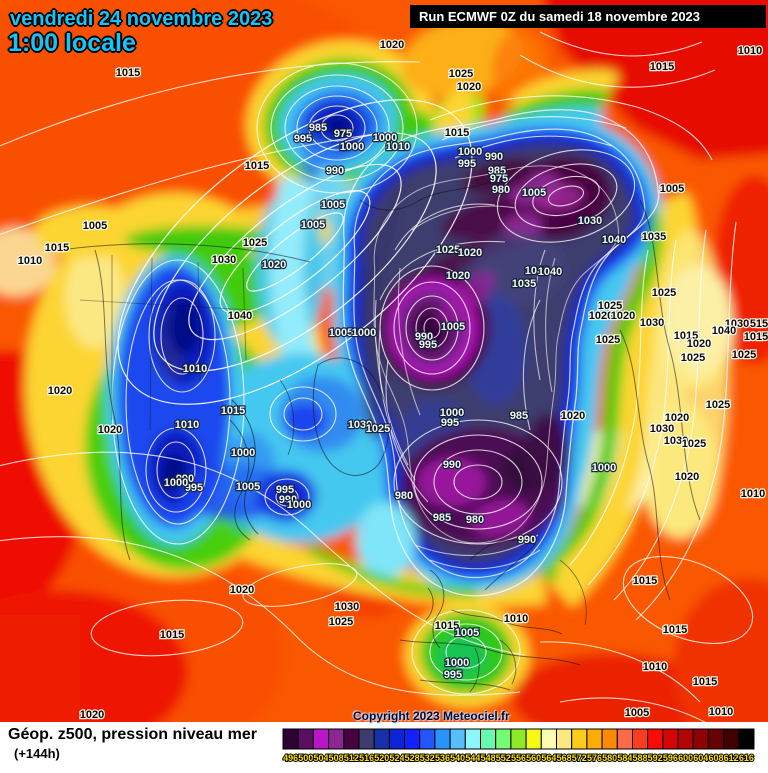  Describe the element at coordinates (609, 758) in the screenshot. I see `svg-text: 580` at that location.